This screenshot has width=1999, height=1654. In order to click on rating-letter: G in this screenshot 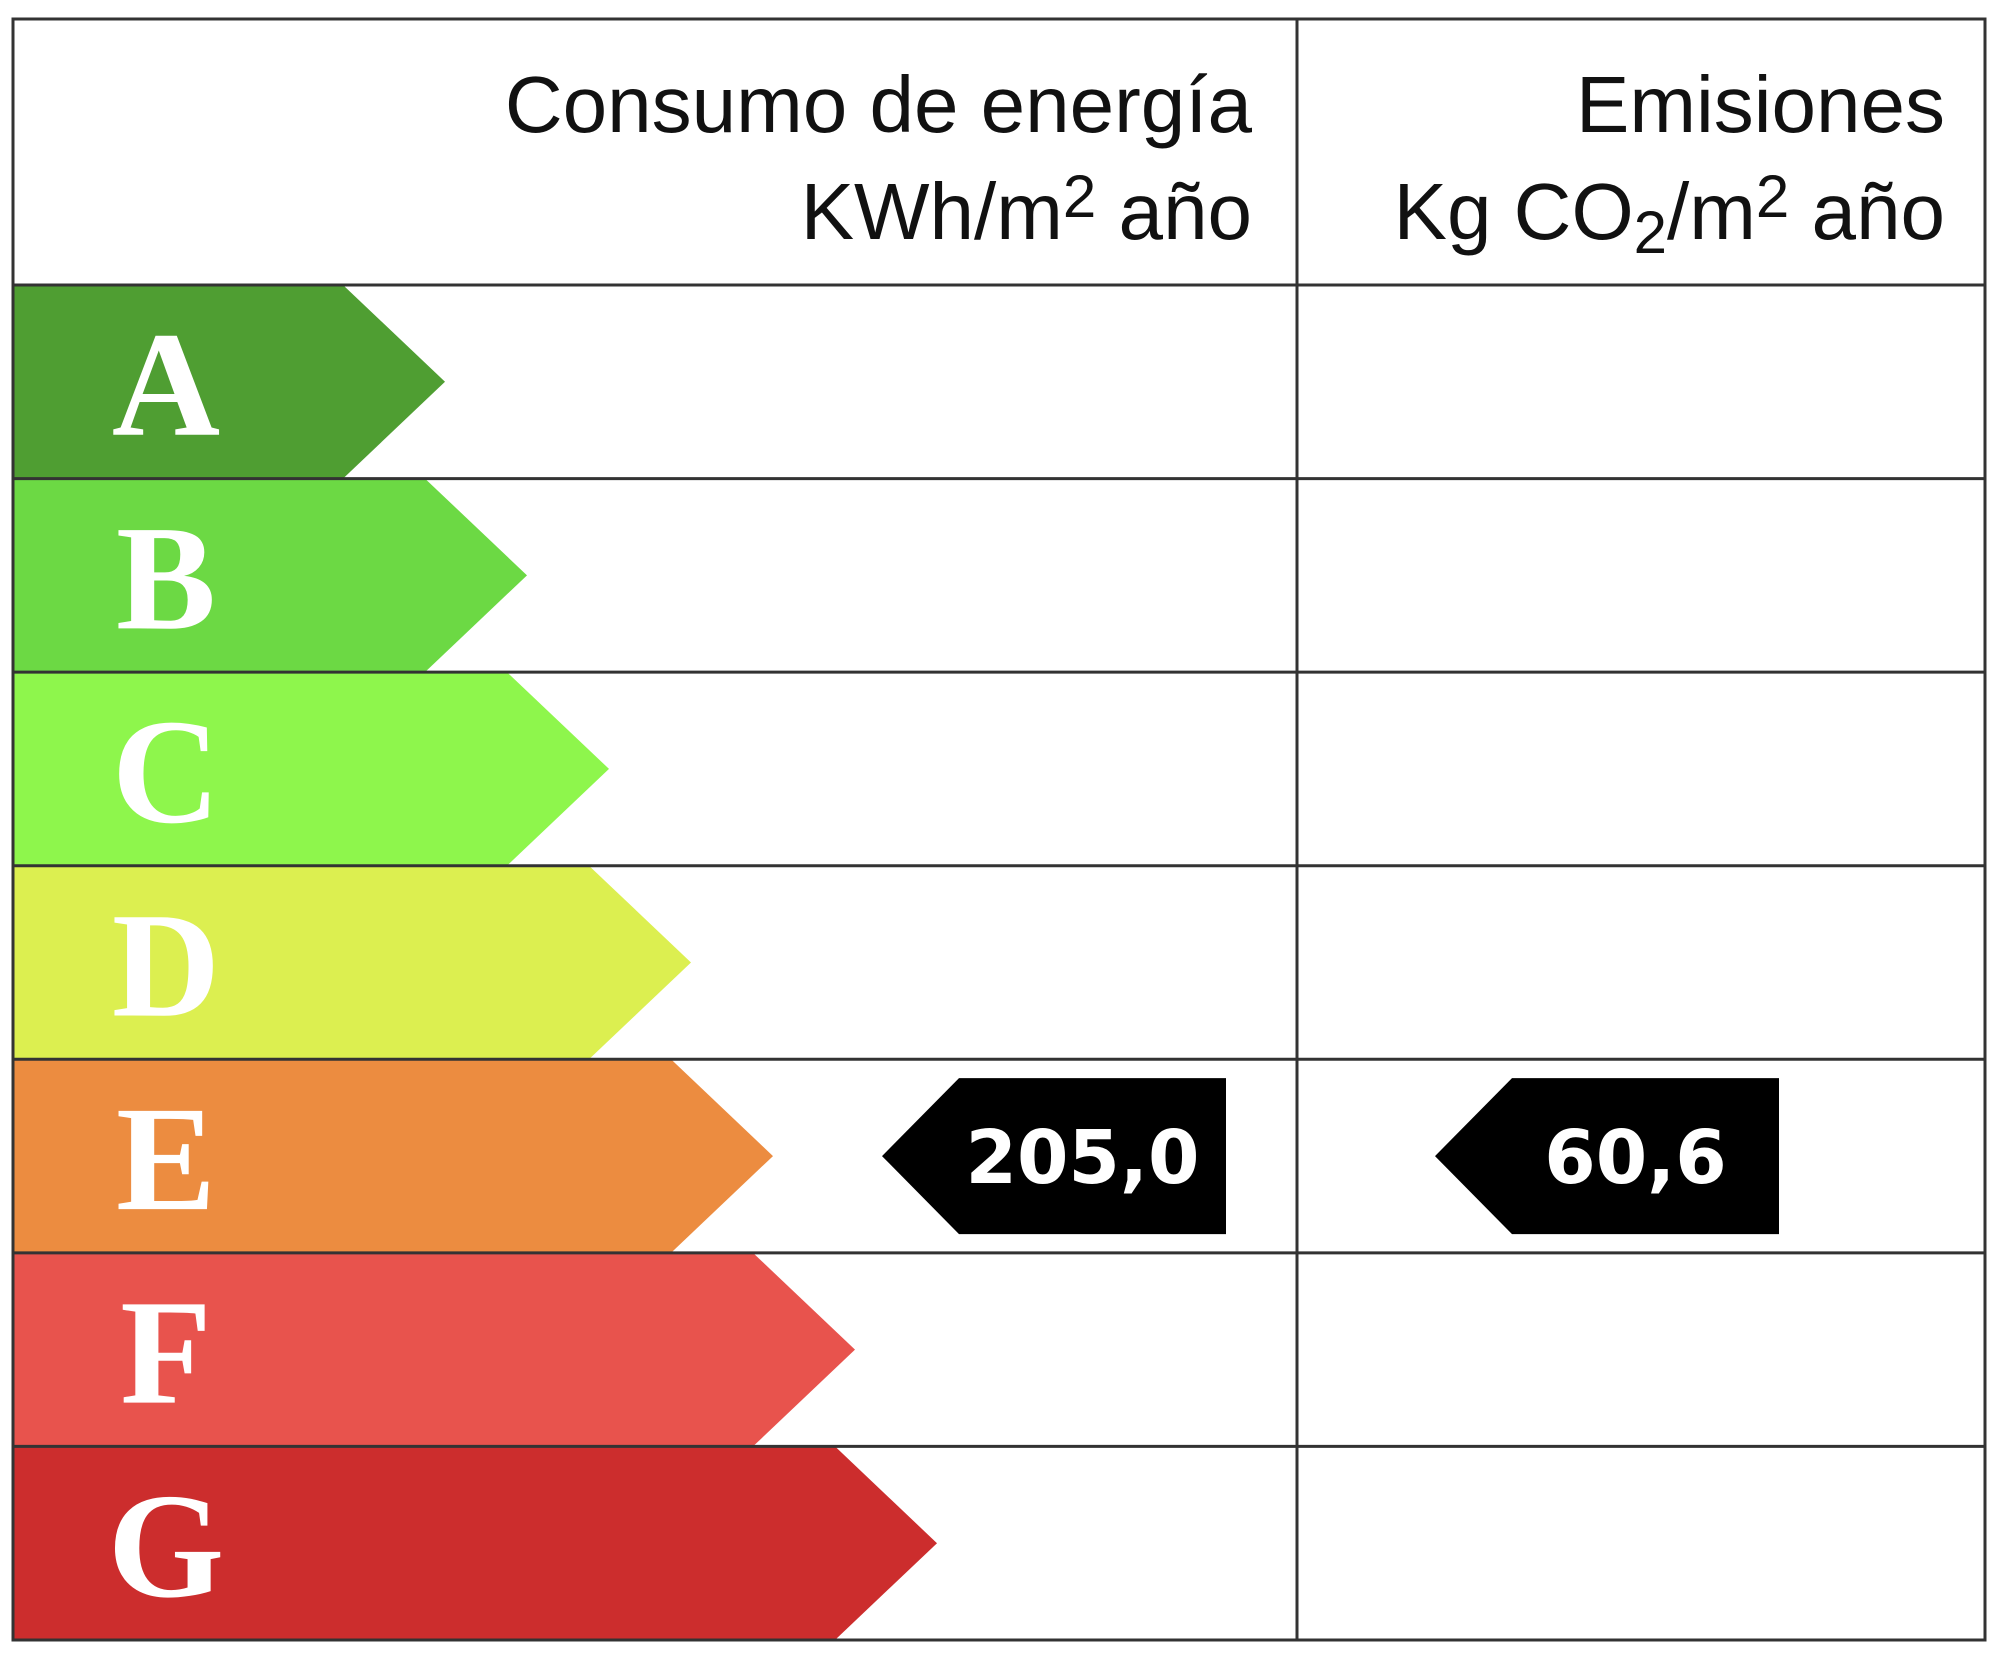, I will do `click(166, 1546)`.